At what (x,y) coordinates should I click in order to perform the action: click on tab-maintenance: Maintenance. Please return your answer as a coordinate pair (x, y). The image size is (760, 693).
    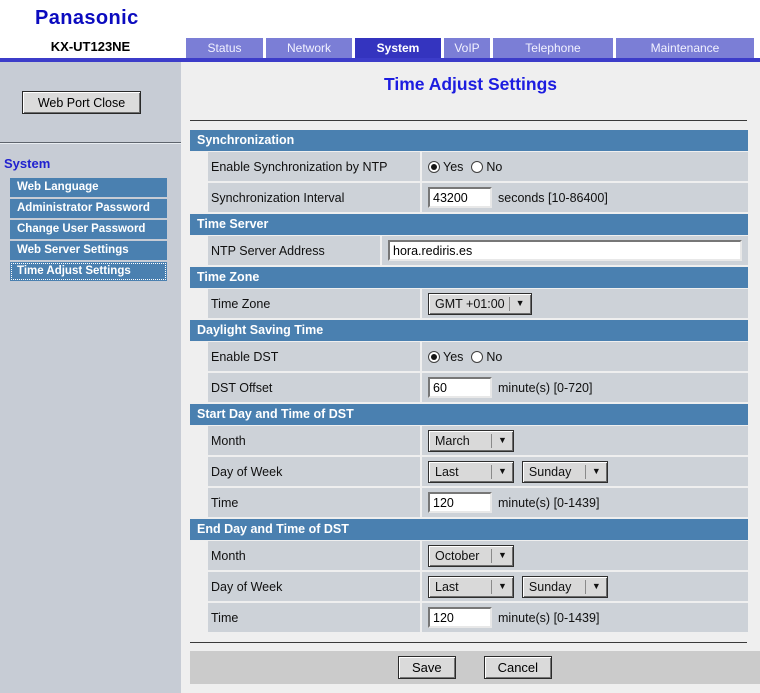
    Looking at the image, I should click on (685, 48).